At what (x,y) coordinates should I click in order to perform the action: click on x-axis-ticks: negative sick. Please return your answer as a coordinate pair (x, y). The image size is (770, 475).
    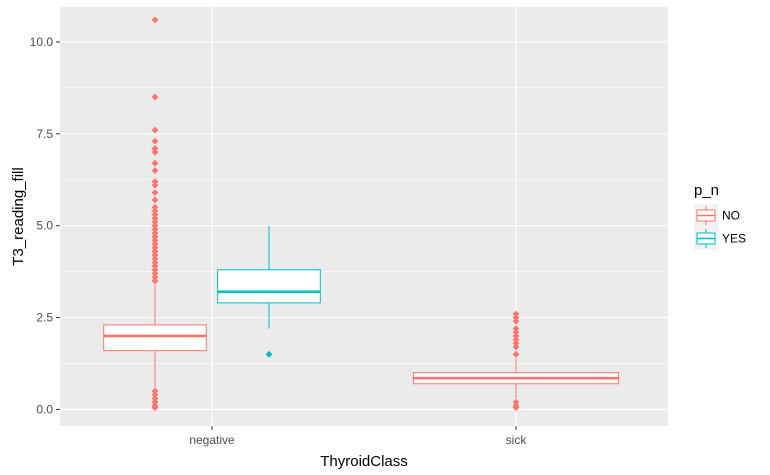
    Looking at the image, I should click on (358, 436).